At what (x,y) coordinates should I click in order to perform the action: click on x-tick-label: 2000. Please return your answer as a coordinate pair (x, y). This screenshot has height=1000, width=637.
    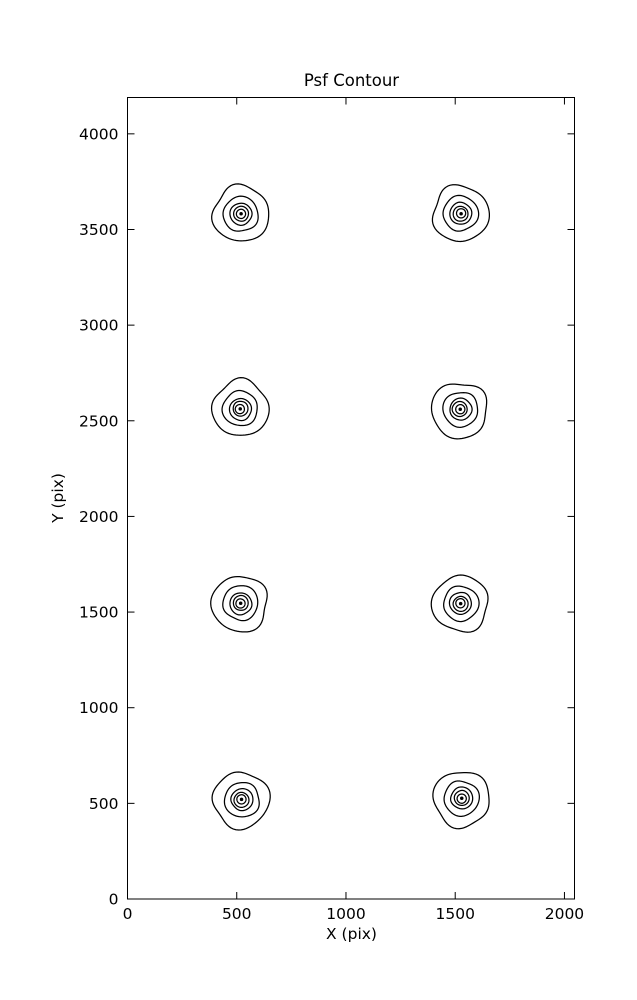
    Looking at the image, I should click on (564, 914).